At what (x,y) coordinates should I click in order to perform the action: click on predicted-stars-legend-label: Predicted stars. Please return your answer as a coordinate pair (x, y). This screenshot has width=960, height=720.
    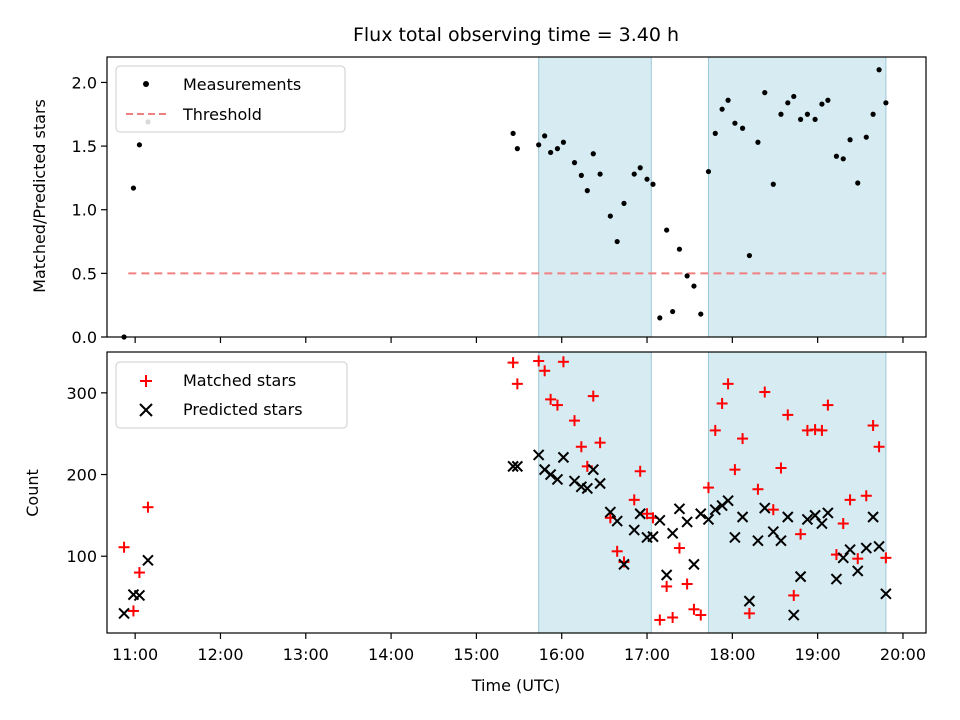
    Looking at the image, I should click on (243, 409).